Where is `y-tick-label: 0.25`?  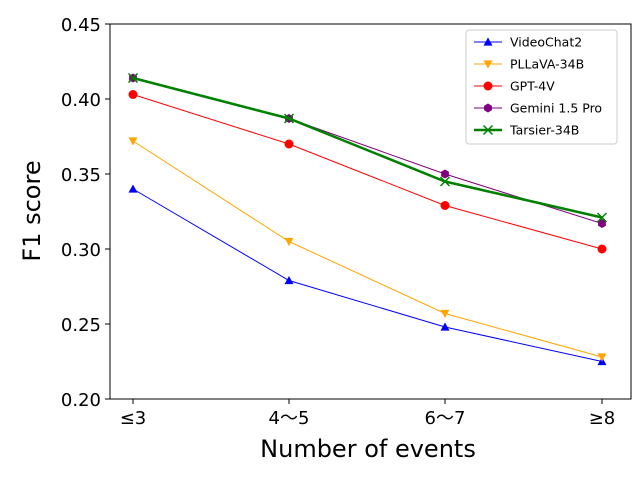
y-tick-label: 0.25 is located at coordinates (81, 325).